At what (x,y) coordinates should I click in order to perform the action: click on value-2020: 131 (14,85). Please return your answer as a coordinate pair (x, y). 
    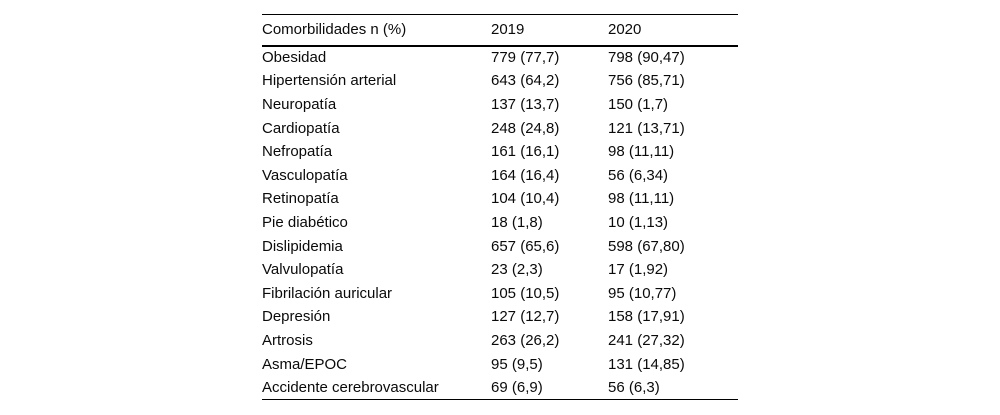
    Looking at the image, I should click on (646, 364).